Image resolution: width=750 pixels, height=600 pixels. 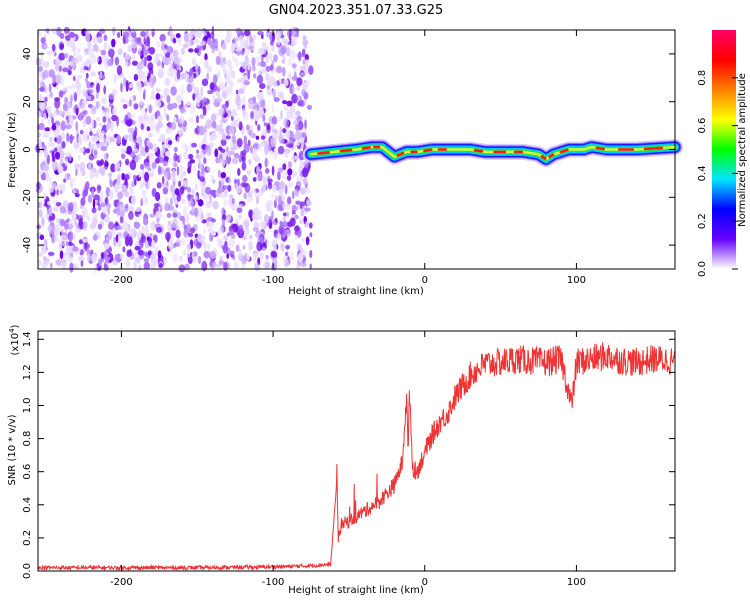 I want to click on x-tick-label: -100, so click(x=273, y=280).